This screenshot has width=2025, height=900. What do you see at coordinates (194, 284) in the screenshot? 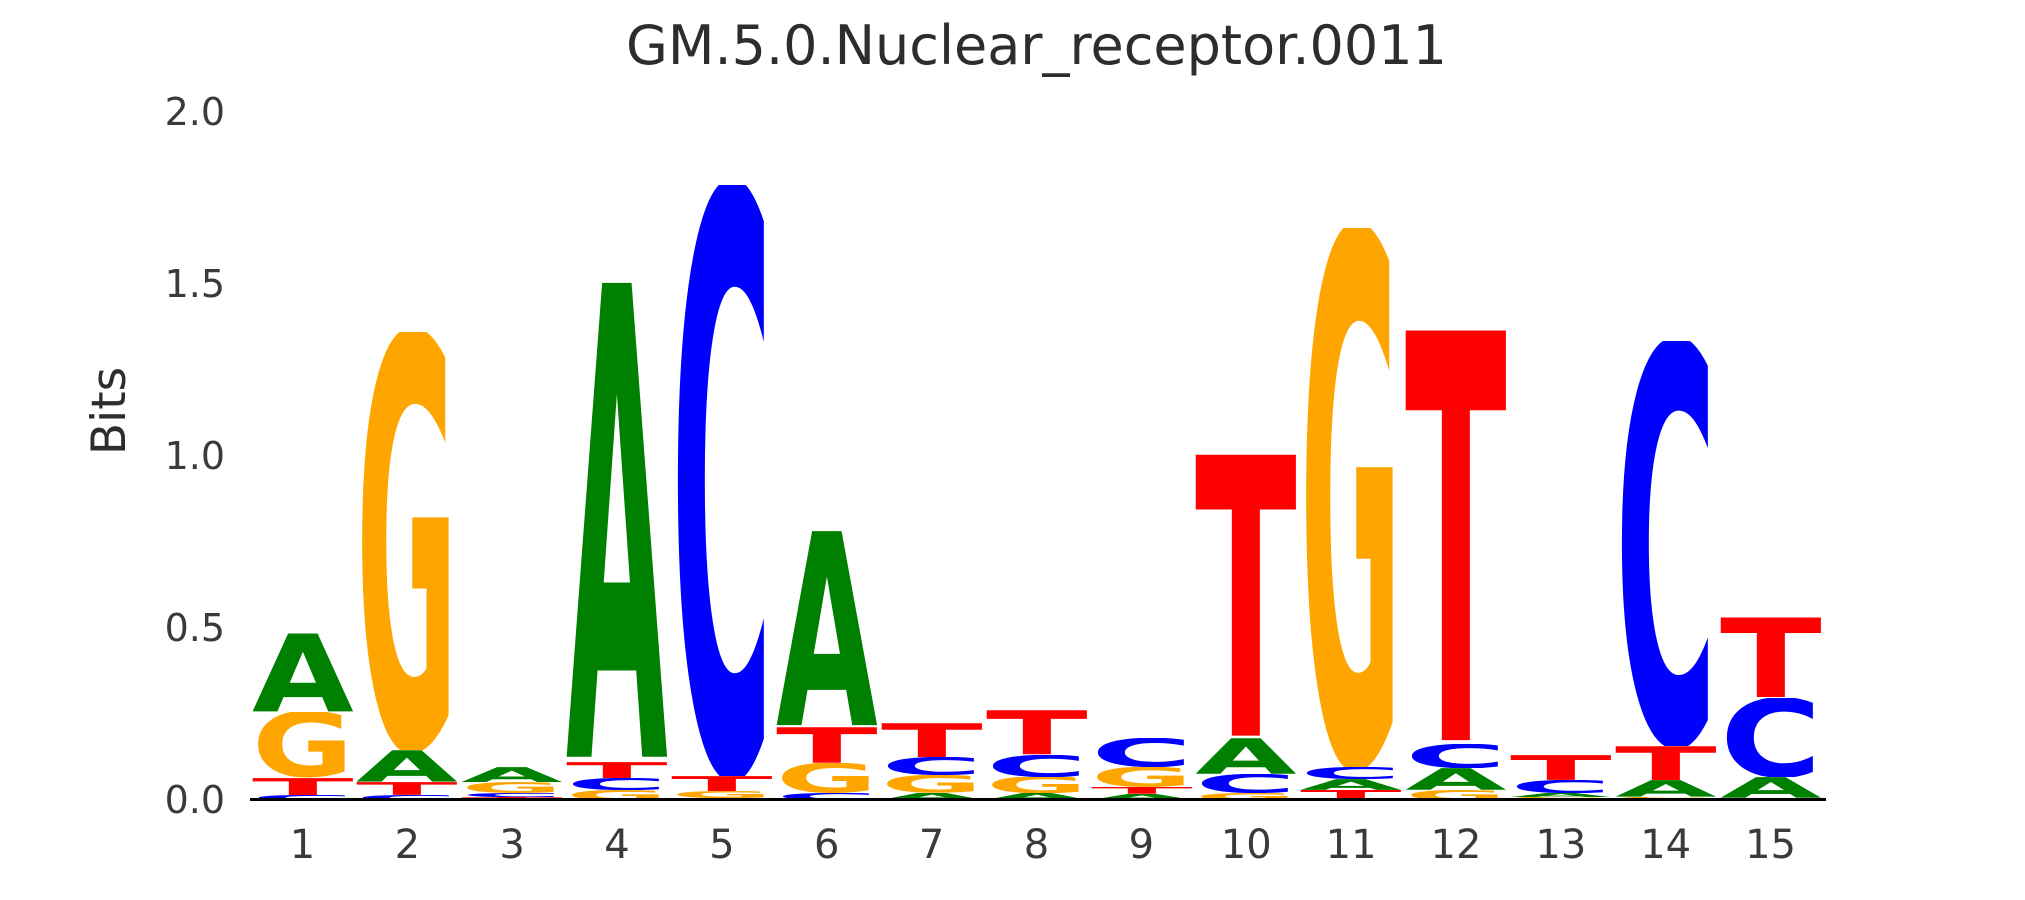
I see `y-tick-1.5: 1.5` at bounding box center [194, 284].